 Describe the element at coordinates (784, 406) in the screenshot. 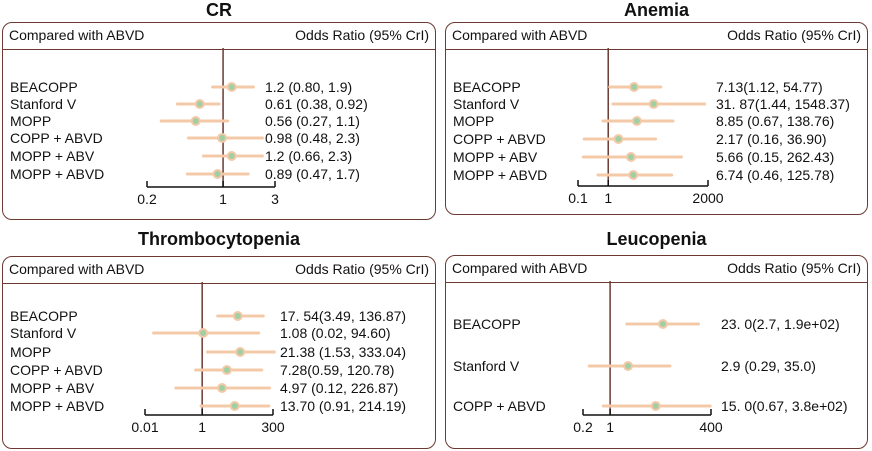

I see `row-estimate-copp-abvd: 15. 0(0.67, 3.8e+02)` at that location.